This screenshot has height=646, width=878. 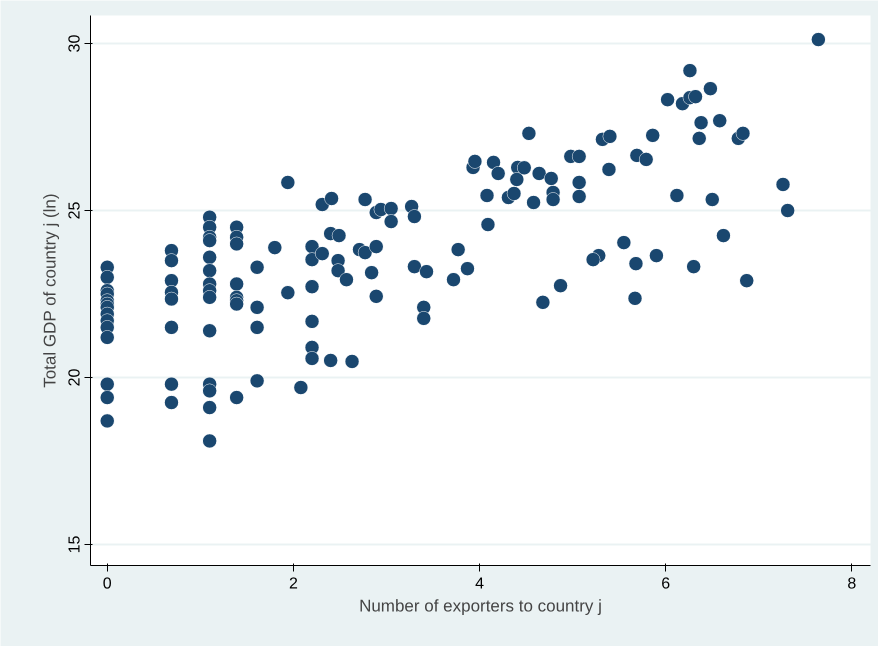 What do you see at coordinates (50, 290) in the screenshot?
I see `y-axis-title: Total GDP of country j (ln)` at bounding box center [50, 290].